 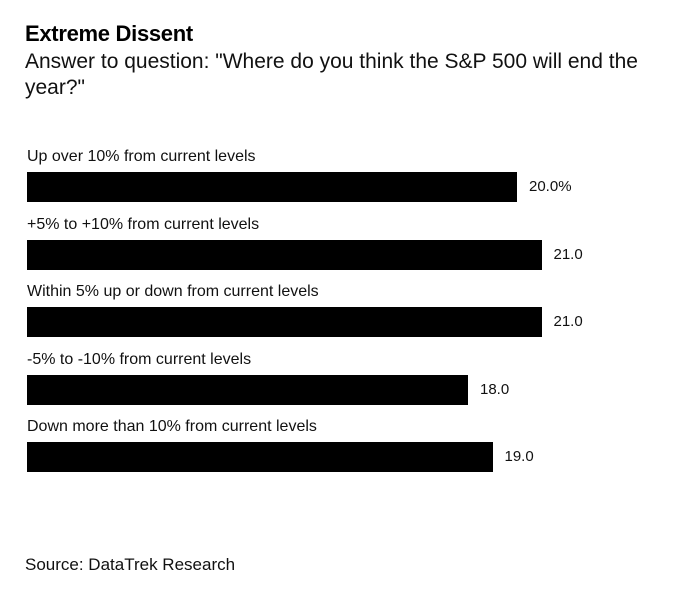 What do you see at coordinates (172, 426) in the screenshot?
I see `category-label: Down more than 10% from current levels` at bounding box center [172, 426].